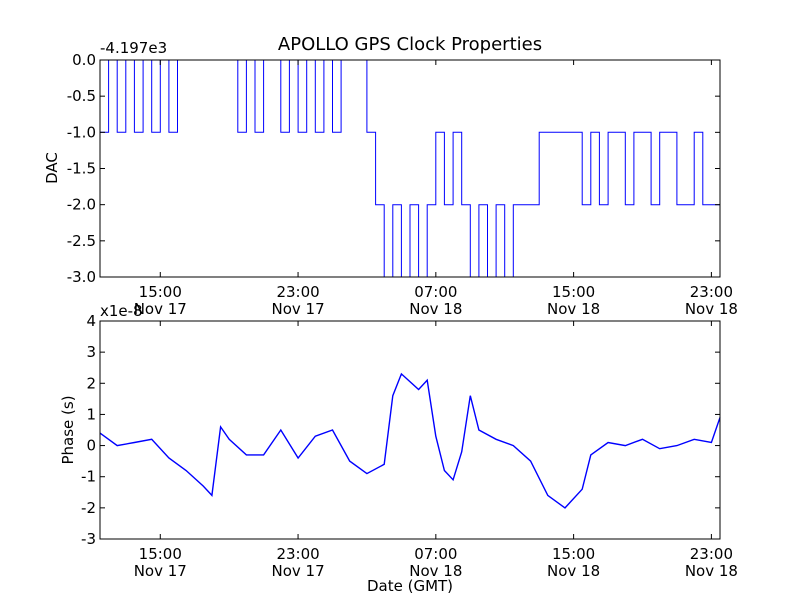 This screenshot has height=600, width=800. What do you see at coordinates (410, 586) in the screenshot?
I see `x-axis-label: Date (GMT)` at bounding box center [410, 586].